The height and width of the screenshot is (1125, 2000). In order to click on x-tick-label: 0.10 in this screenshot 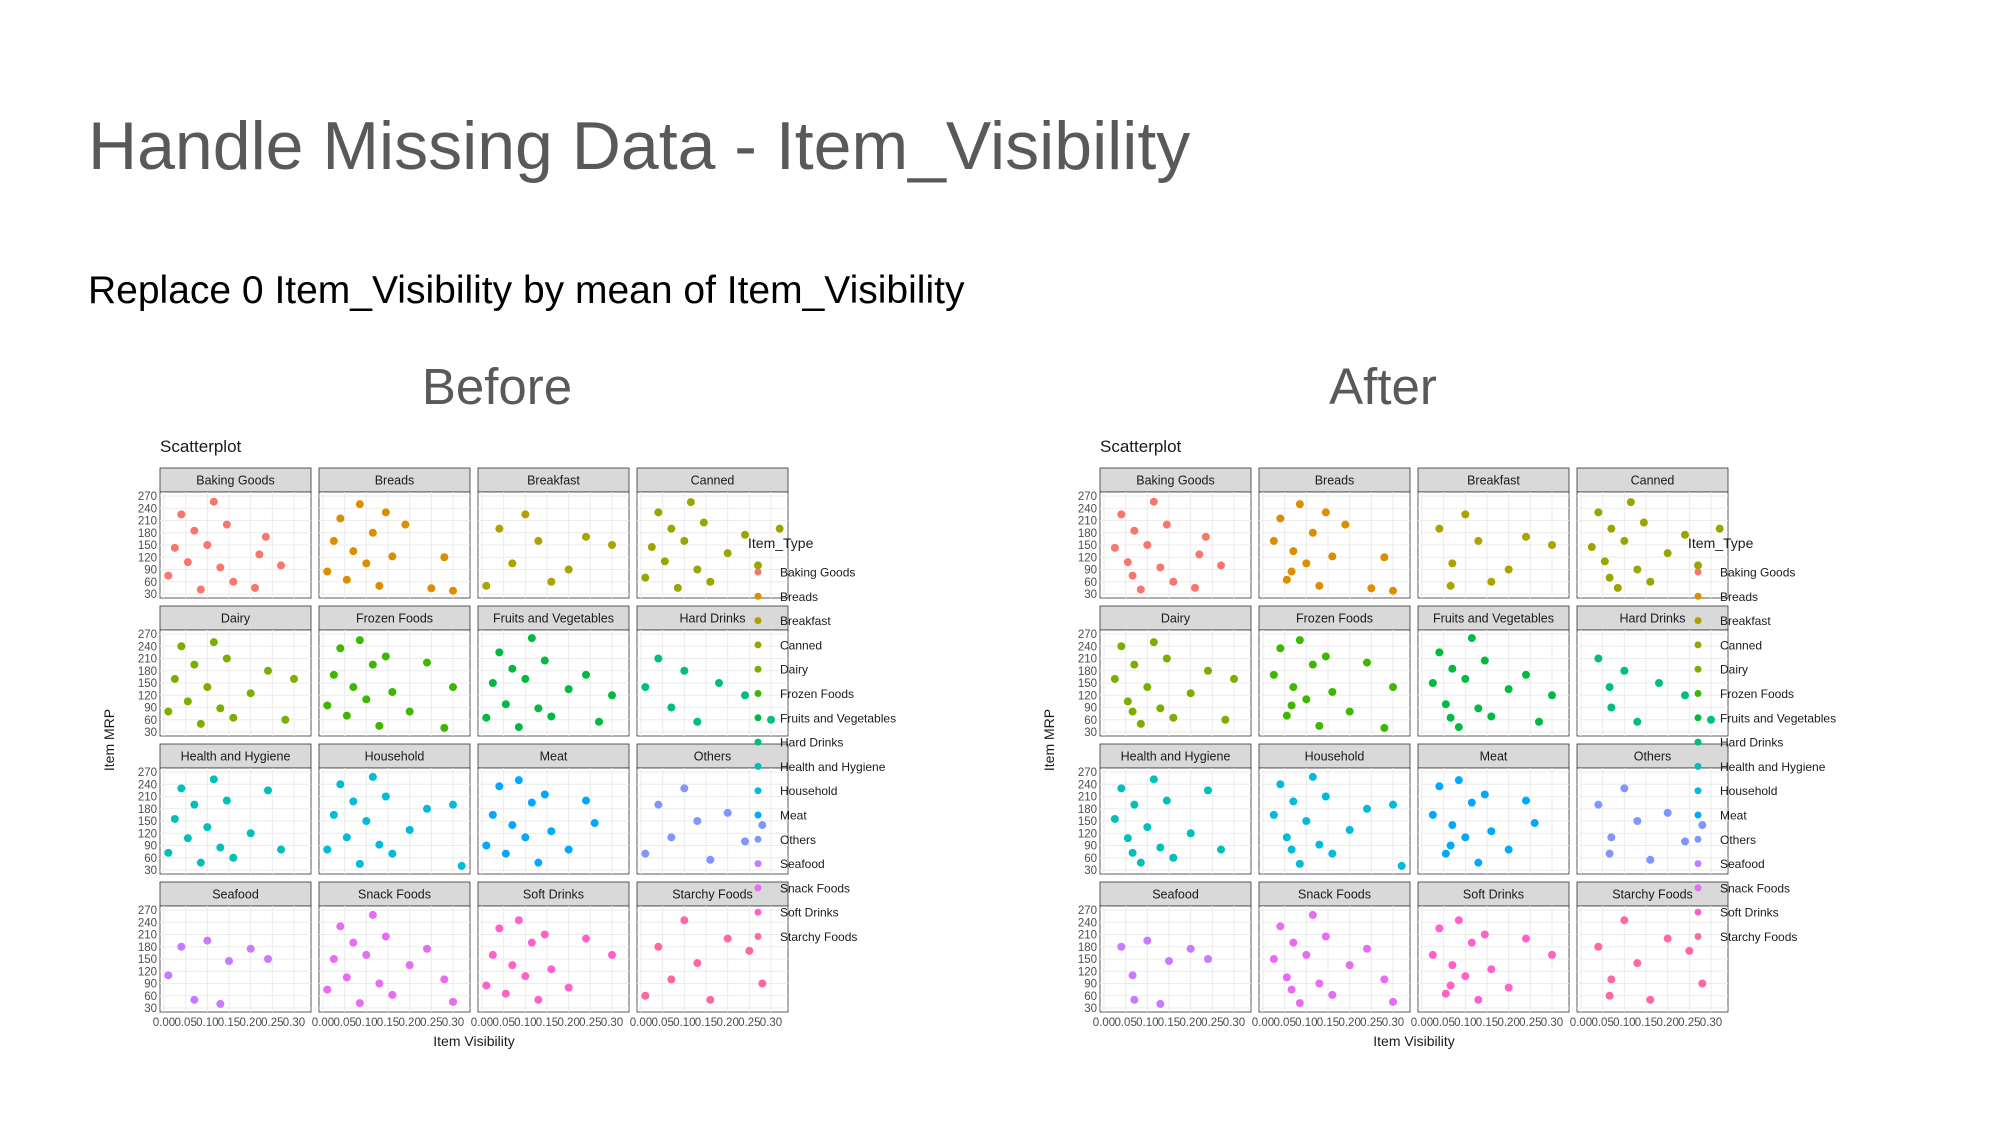, I will do `click(1624, 1023)`.